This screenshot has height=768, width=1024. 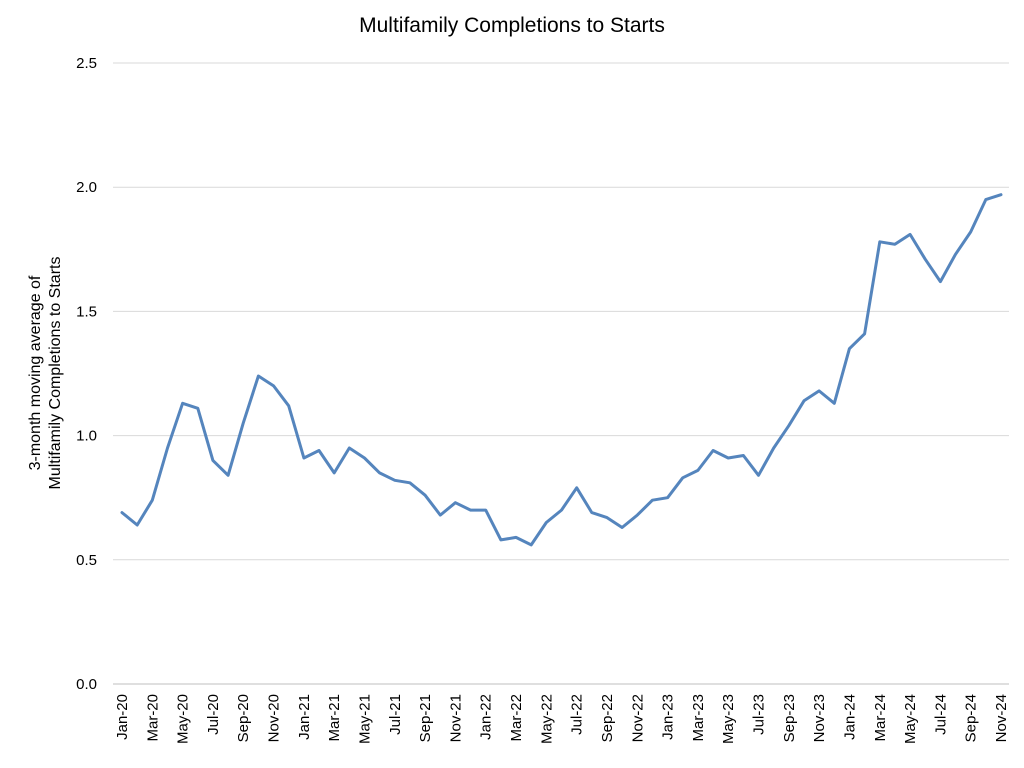 I want to click on x-tick-label: Mar-23, so click(x=698, y=718).